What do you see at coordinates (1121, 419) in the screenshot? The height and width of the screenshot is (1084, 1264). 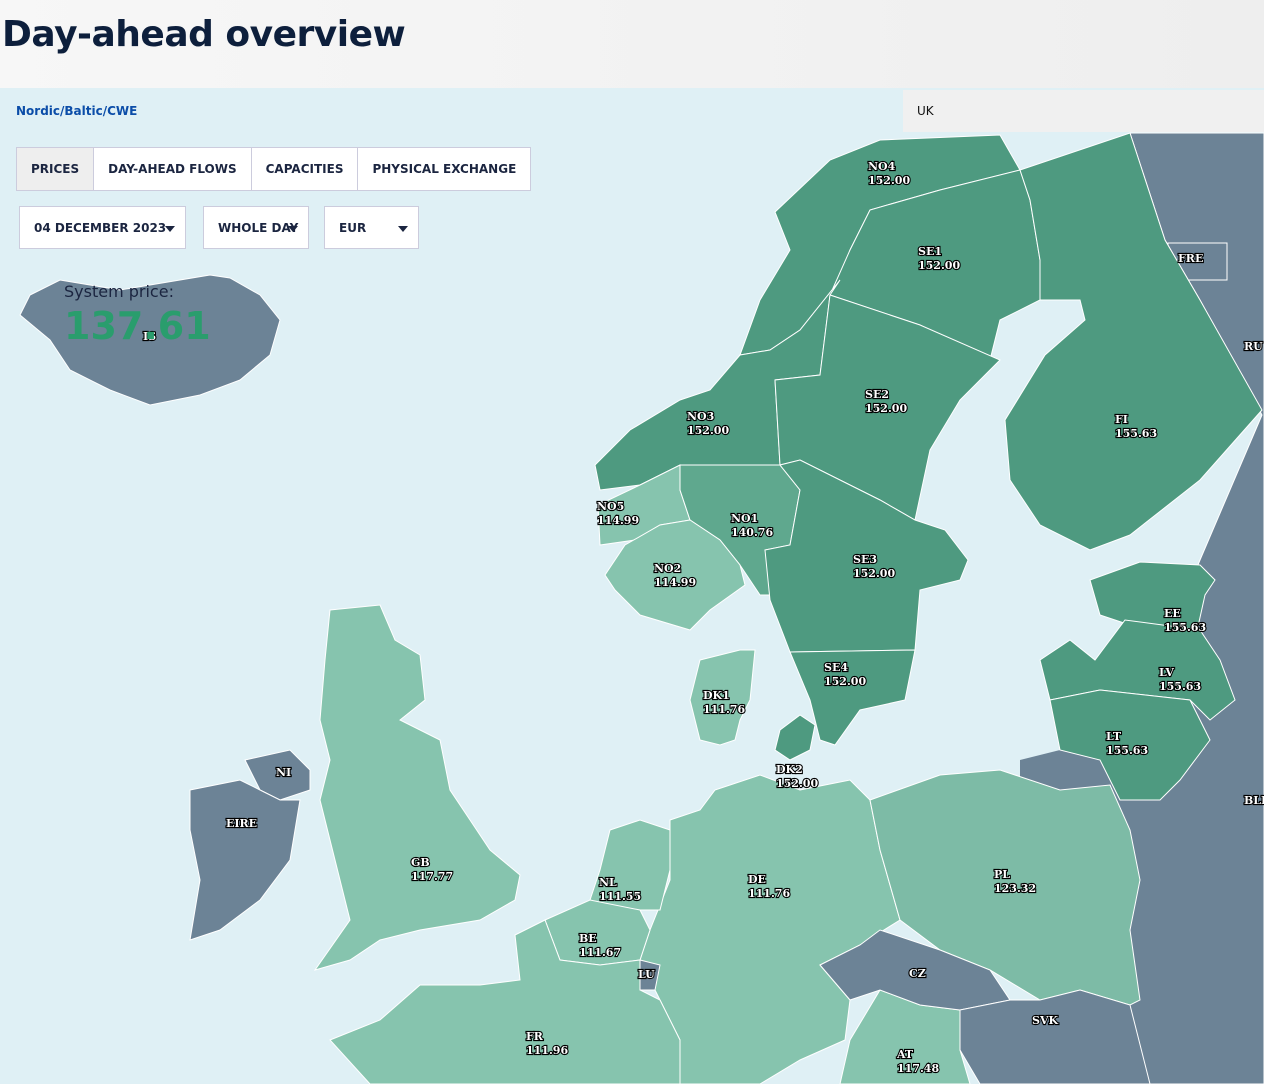 I see `region-code: FI` at bounding box center [1121, 419].